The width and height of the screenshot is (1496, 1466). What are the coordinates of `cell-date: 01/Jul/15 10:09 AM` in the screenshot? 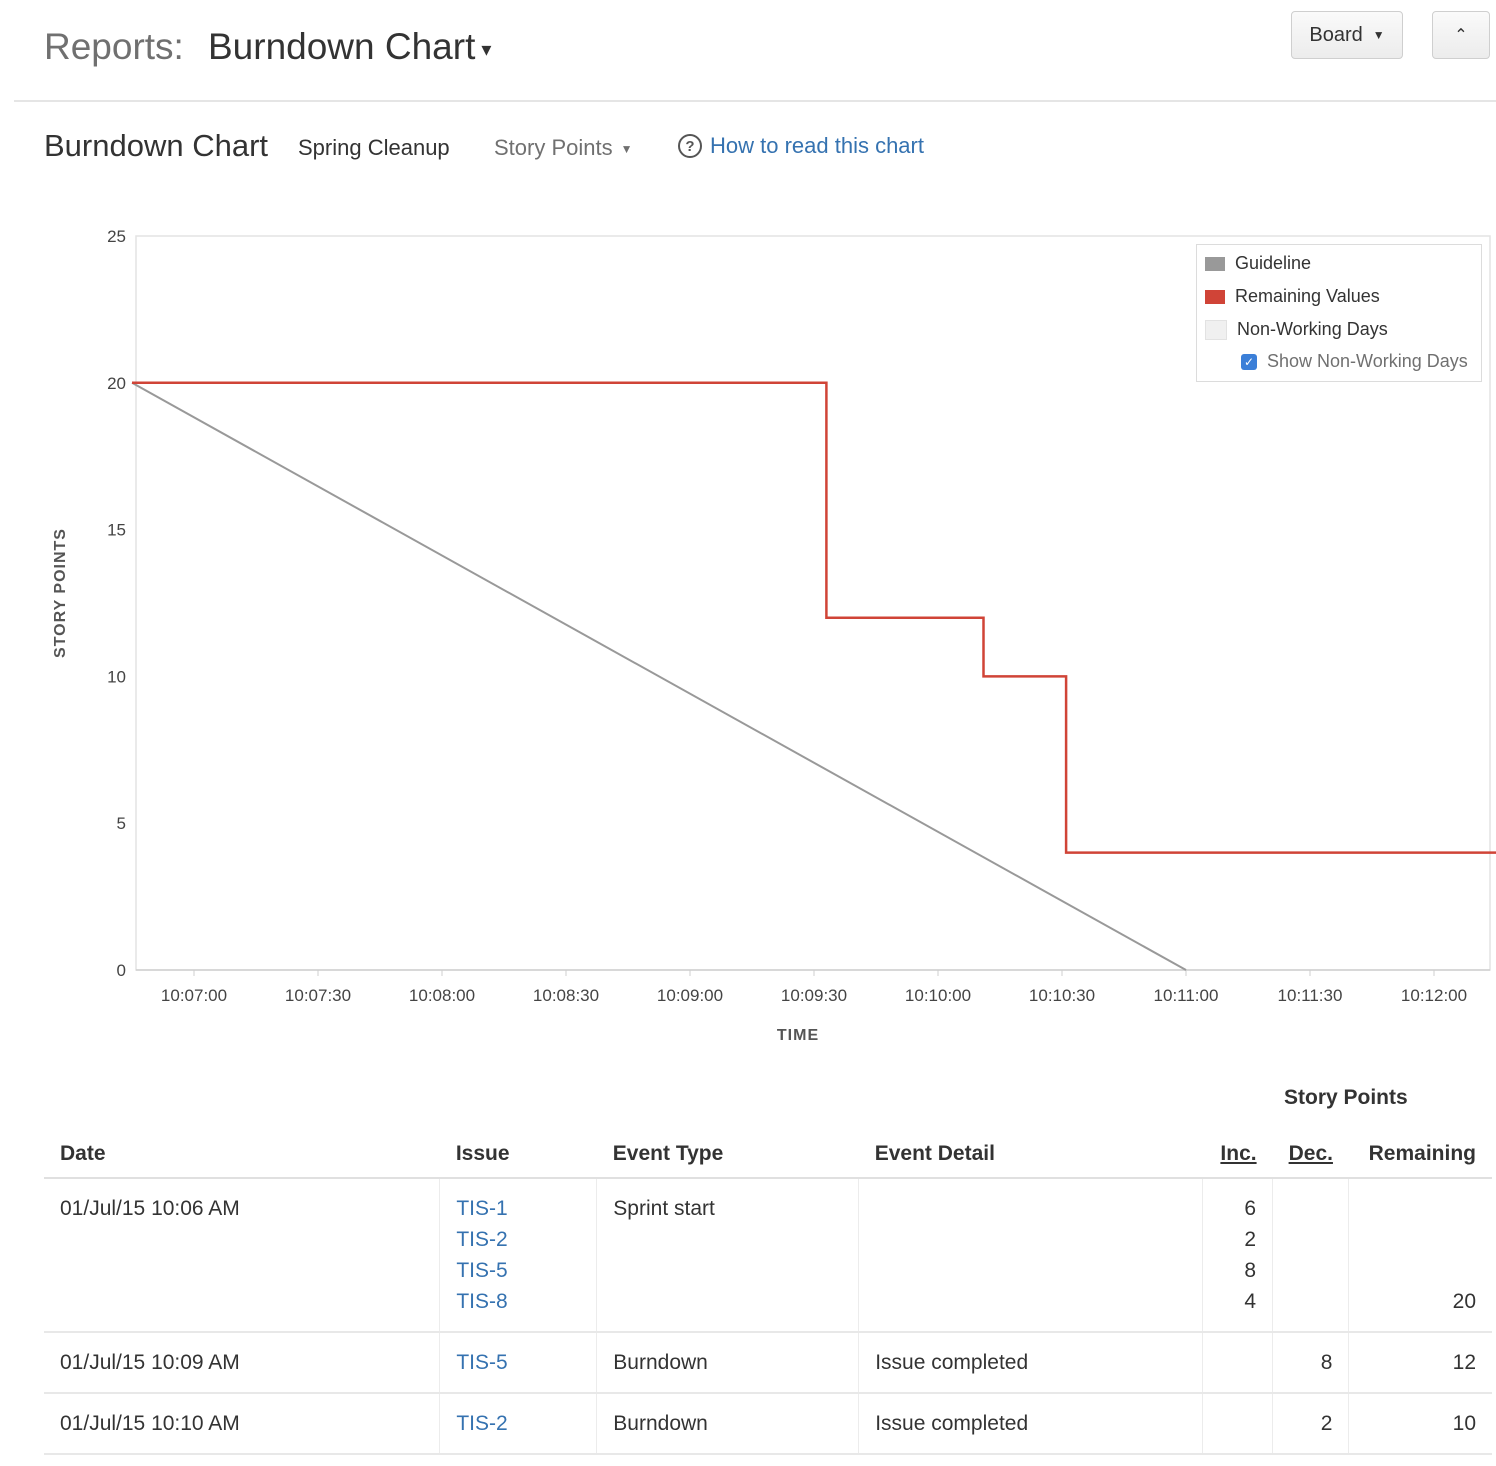 It's located at (242, 1363).